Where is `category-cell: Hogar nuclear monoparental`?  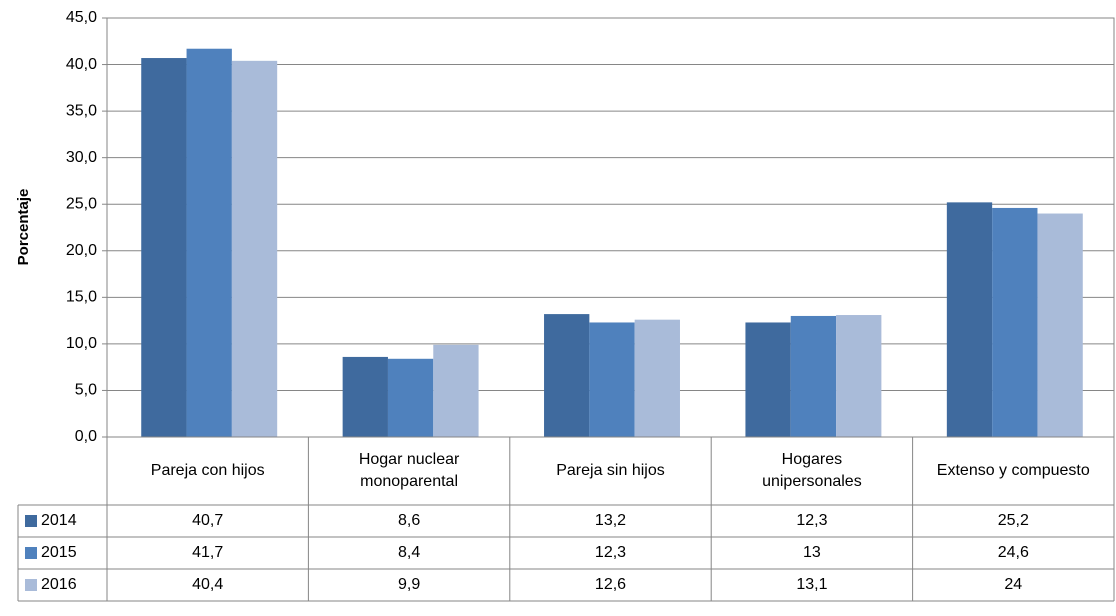 category-cell: Hogar nuclear monoparental is located at coordinates (409, 470).